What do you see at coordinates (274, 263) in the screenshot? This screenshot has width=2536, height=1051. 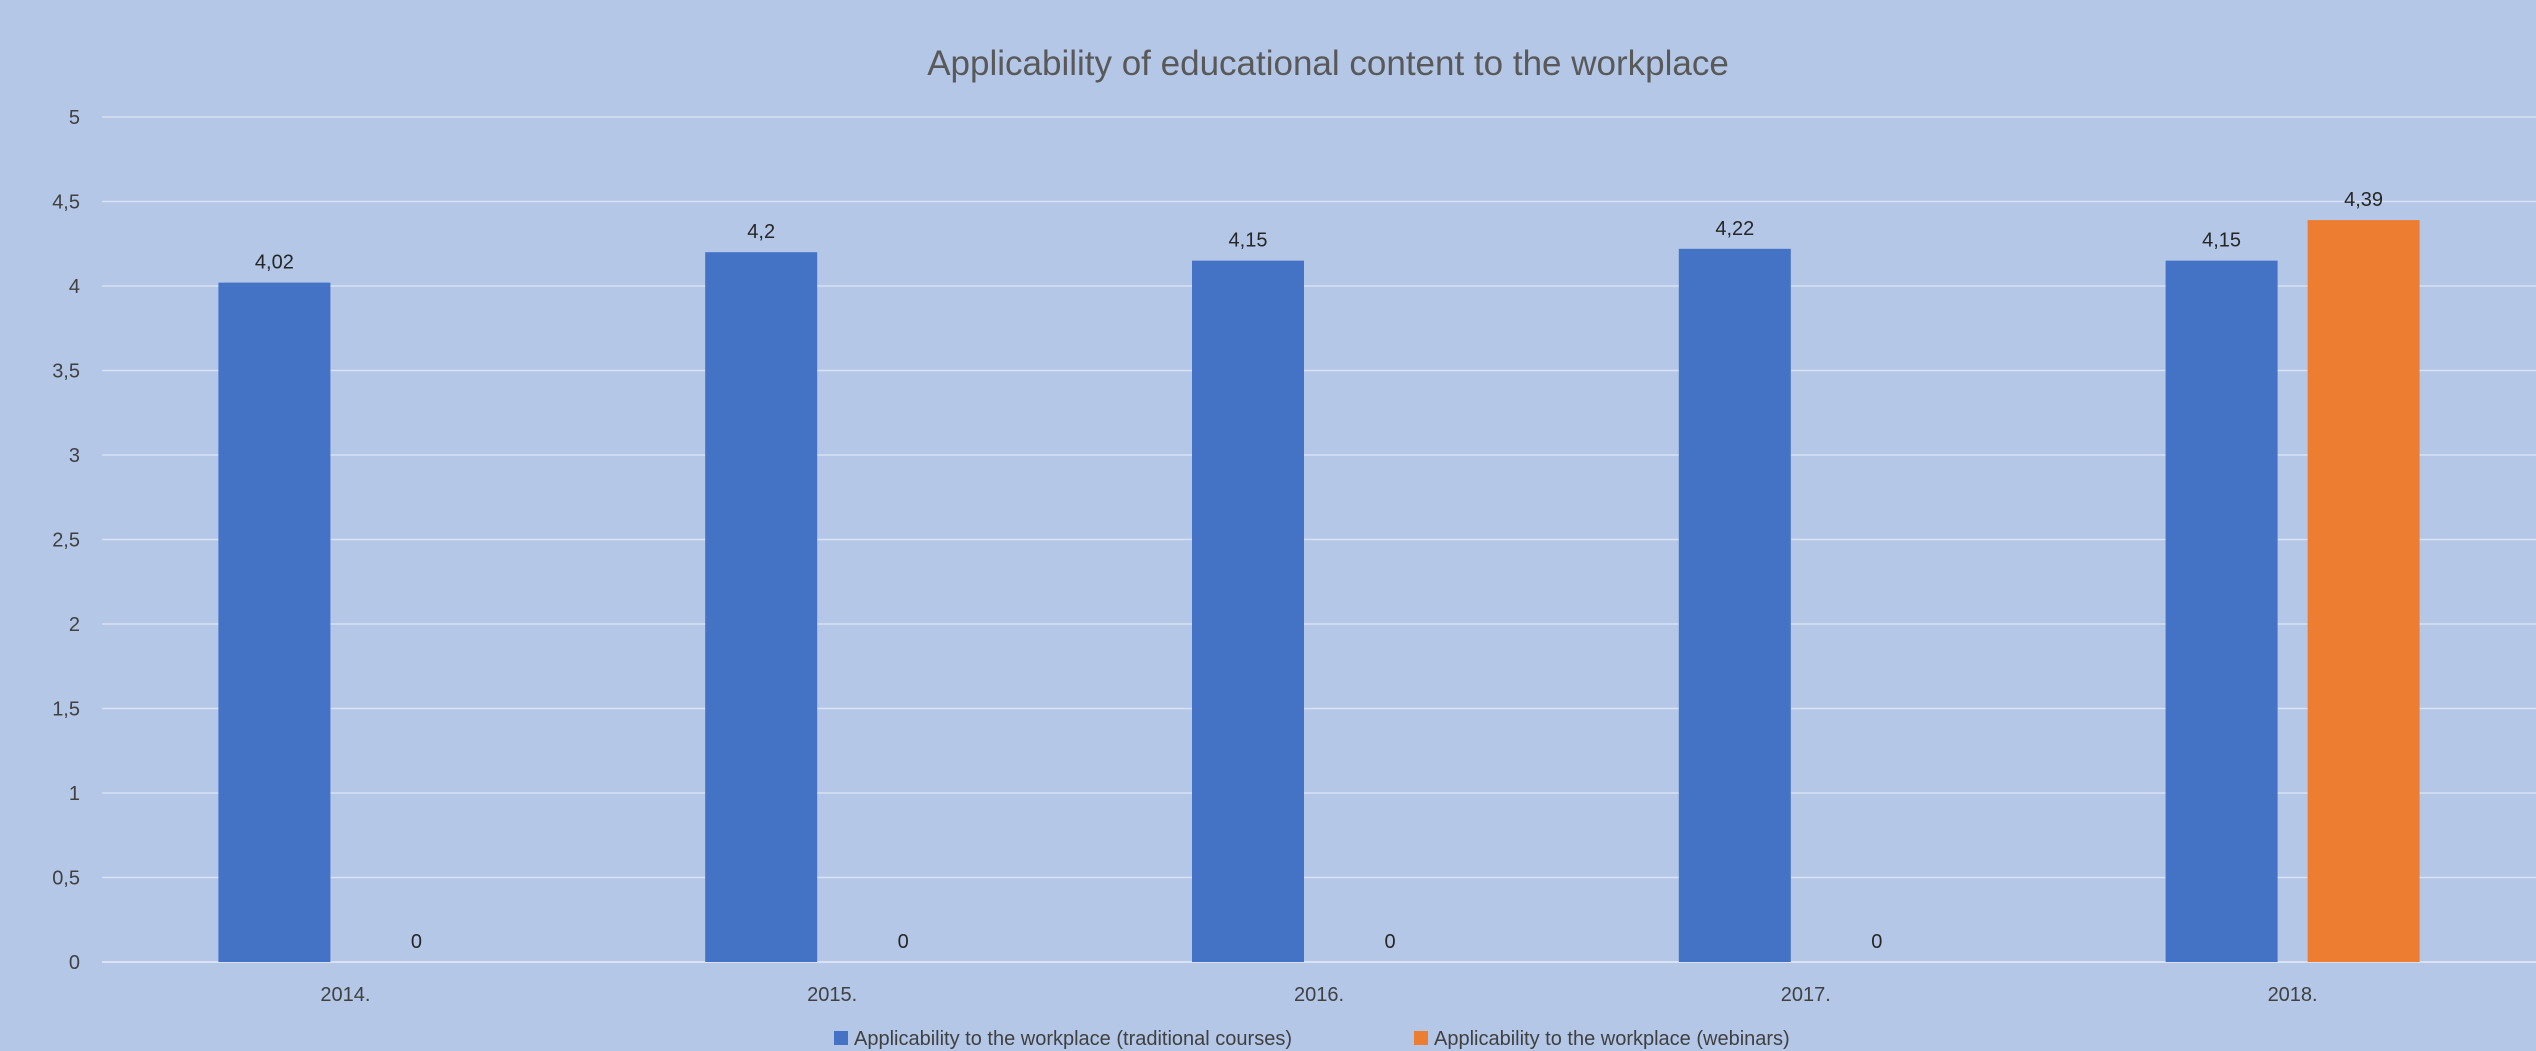 I see `data-label: 4,02` at bounding box center [274, 263].